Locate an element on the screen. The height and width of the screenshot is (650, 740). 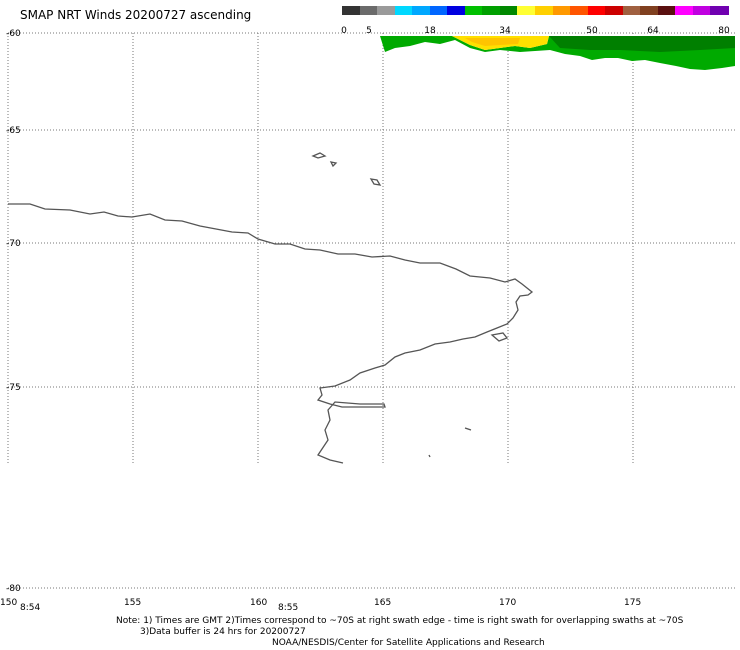
lon-label: 175 is located at coordinates (632, 603).